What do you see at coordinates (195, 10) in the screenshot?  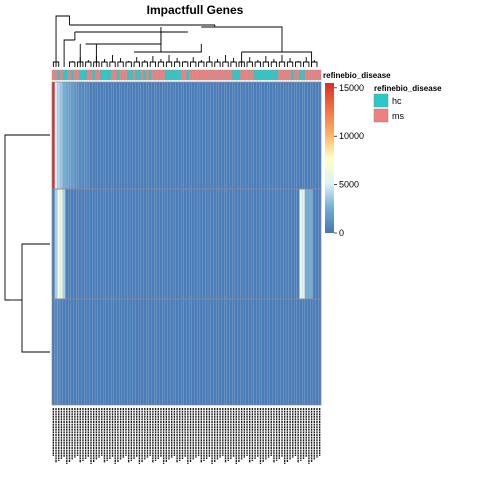 I see `chart-title: Impactfull Genes` at bounding box center [195, 10].